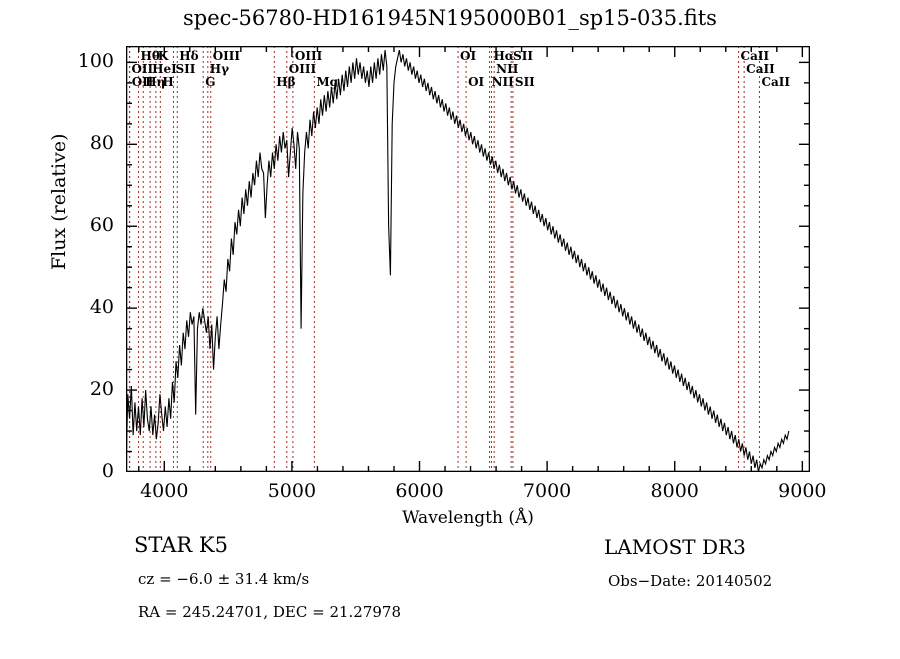 This screenshot has height=659, width=900. Describe the element at coordinates (802, 491) in the screenshot. I see `x-tick-label: 9000` at that location.